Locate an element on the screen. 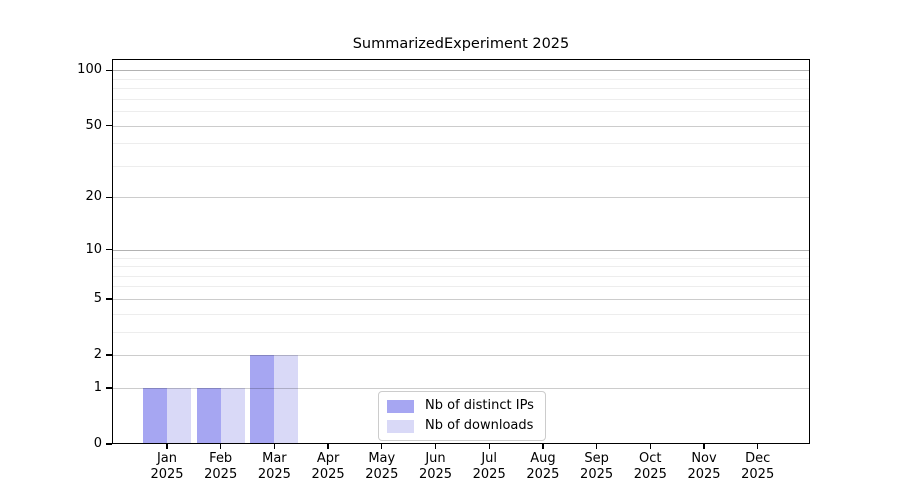 This screenshot has width=900, height=500. legend-item-distinct-ips: Nb of distinct IPs is located at coordinates (461, 406).